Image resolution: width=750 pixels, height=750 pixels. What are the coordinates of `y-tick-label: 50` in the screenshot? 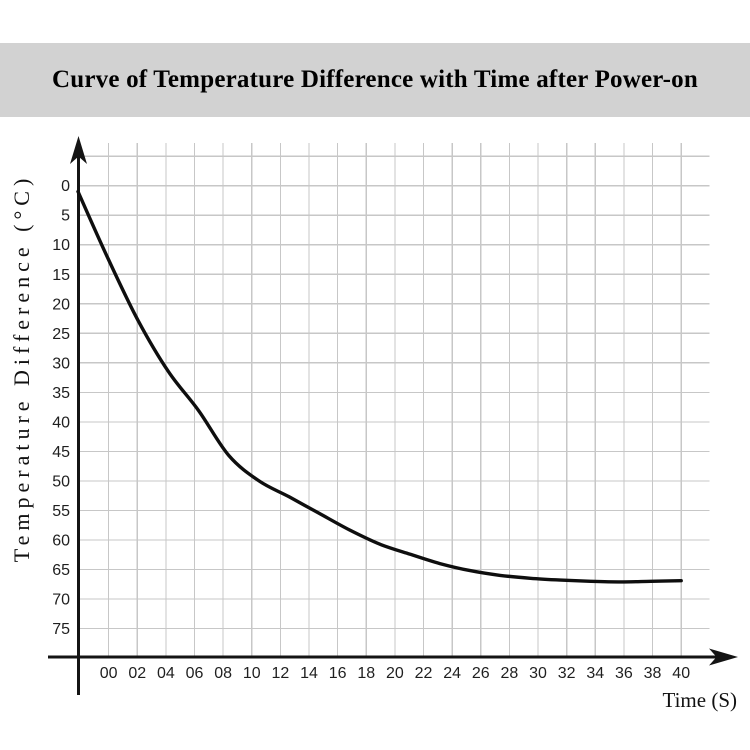 It's located at (61, 481).